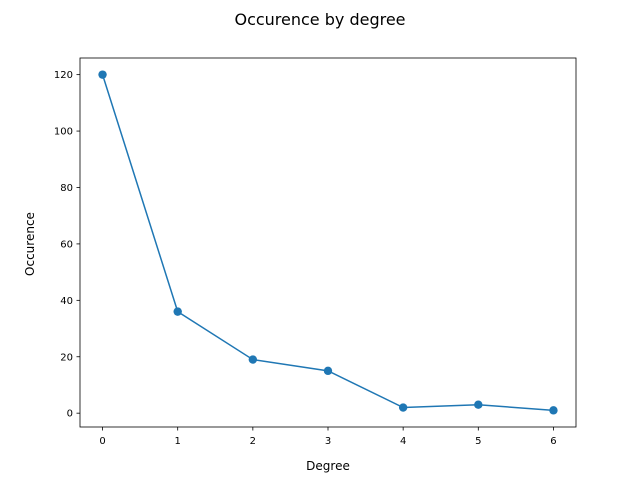  Describe the element at coordinates (253, 441) in the screenshot. I see `x-tick-label: 2` at that location.